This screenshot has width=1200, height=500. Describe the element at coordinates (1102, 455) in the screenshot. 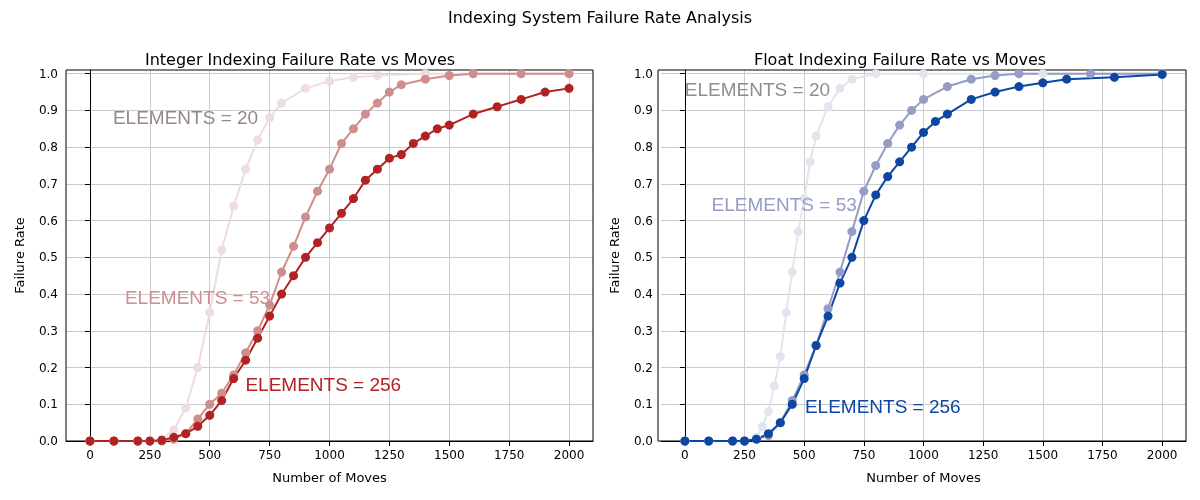

I see `x-tick-label: 1750` at that location.